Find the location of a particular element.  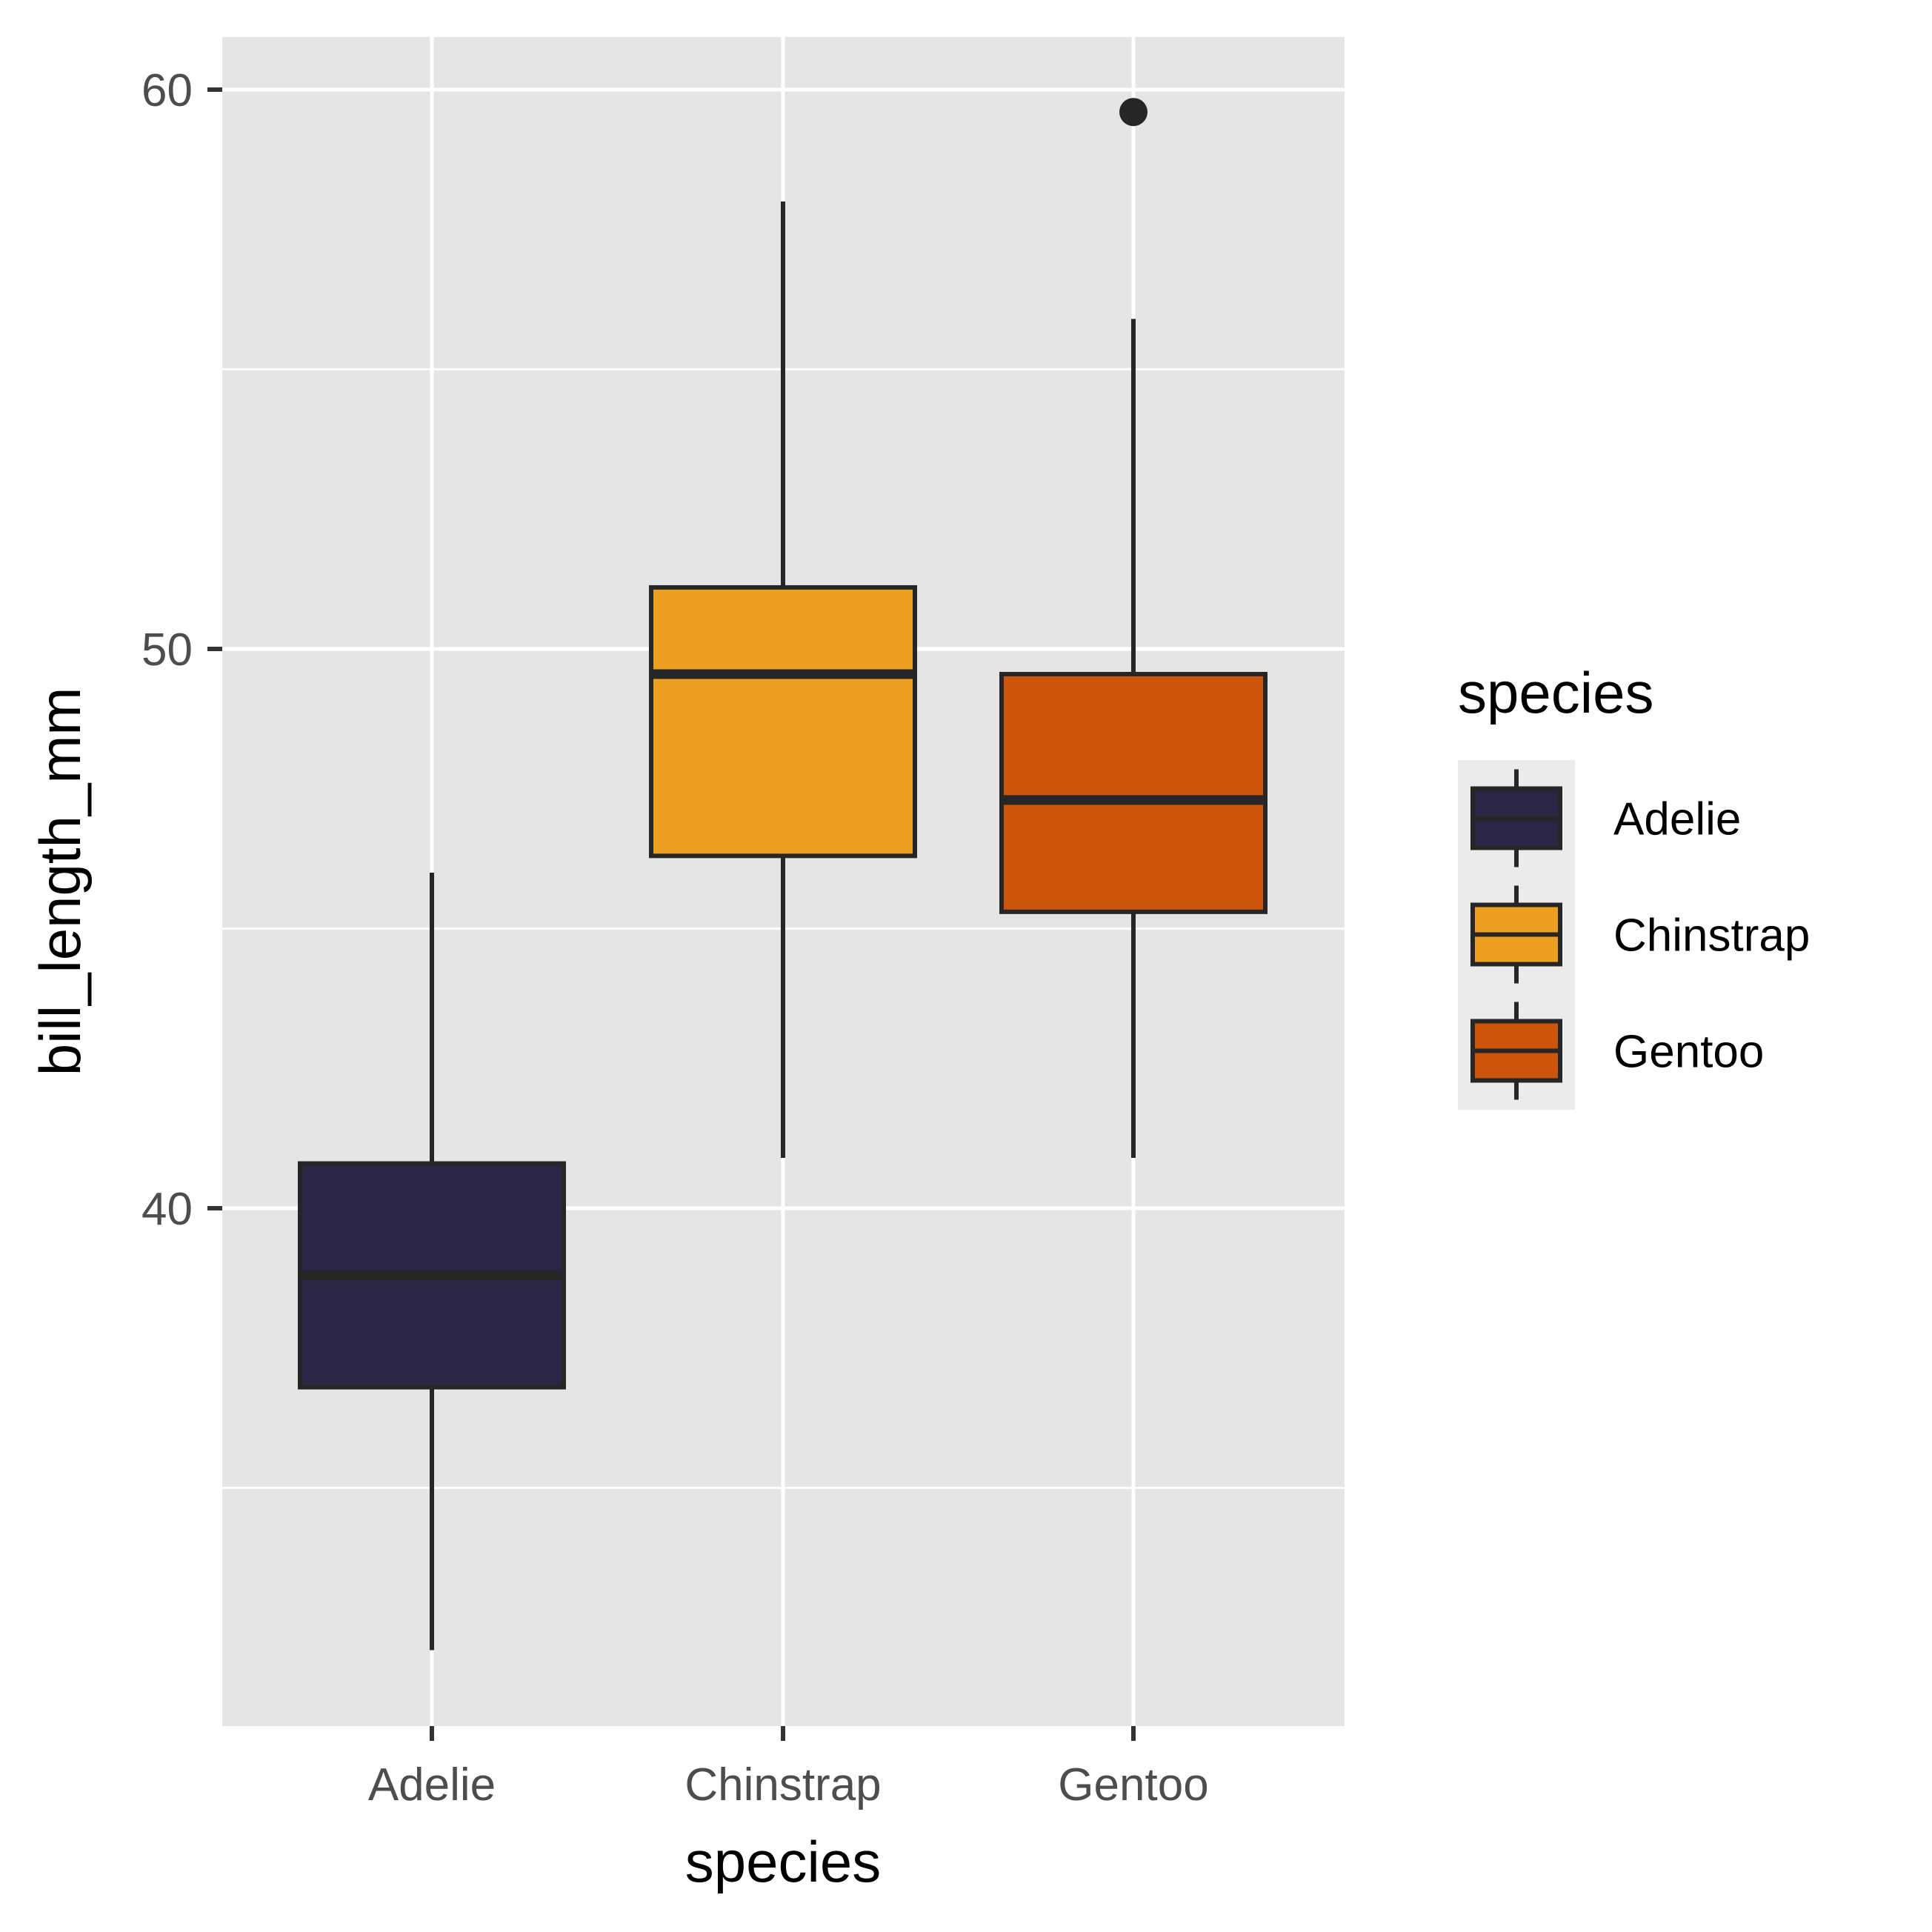

legend: species Adelie Chinstrap Gentoo is located at coordinates (1634, 885).